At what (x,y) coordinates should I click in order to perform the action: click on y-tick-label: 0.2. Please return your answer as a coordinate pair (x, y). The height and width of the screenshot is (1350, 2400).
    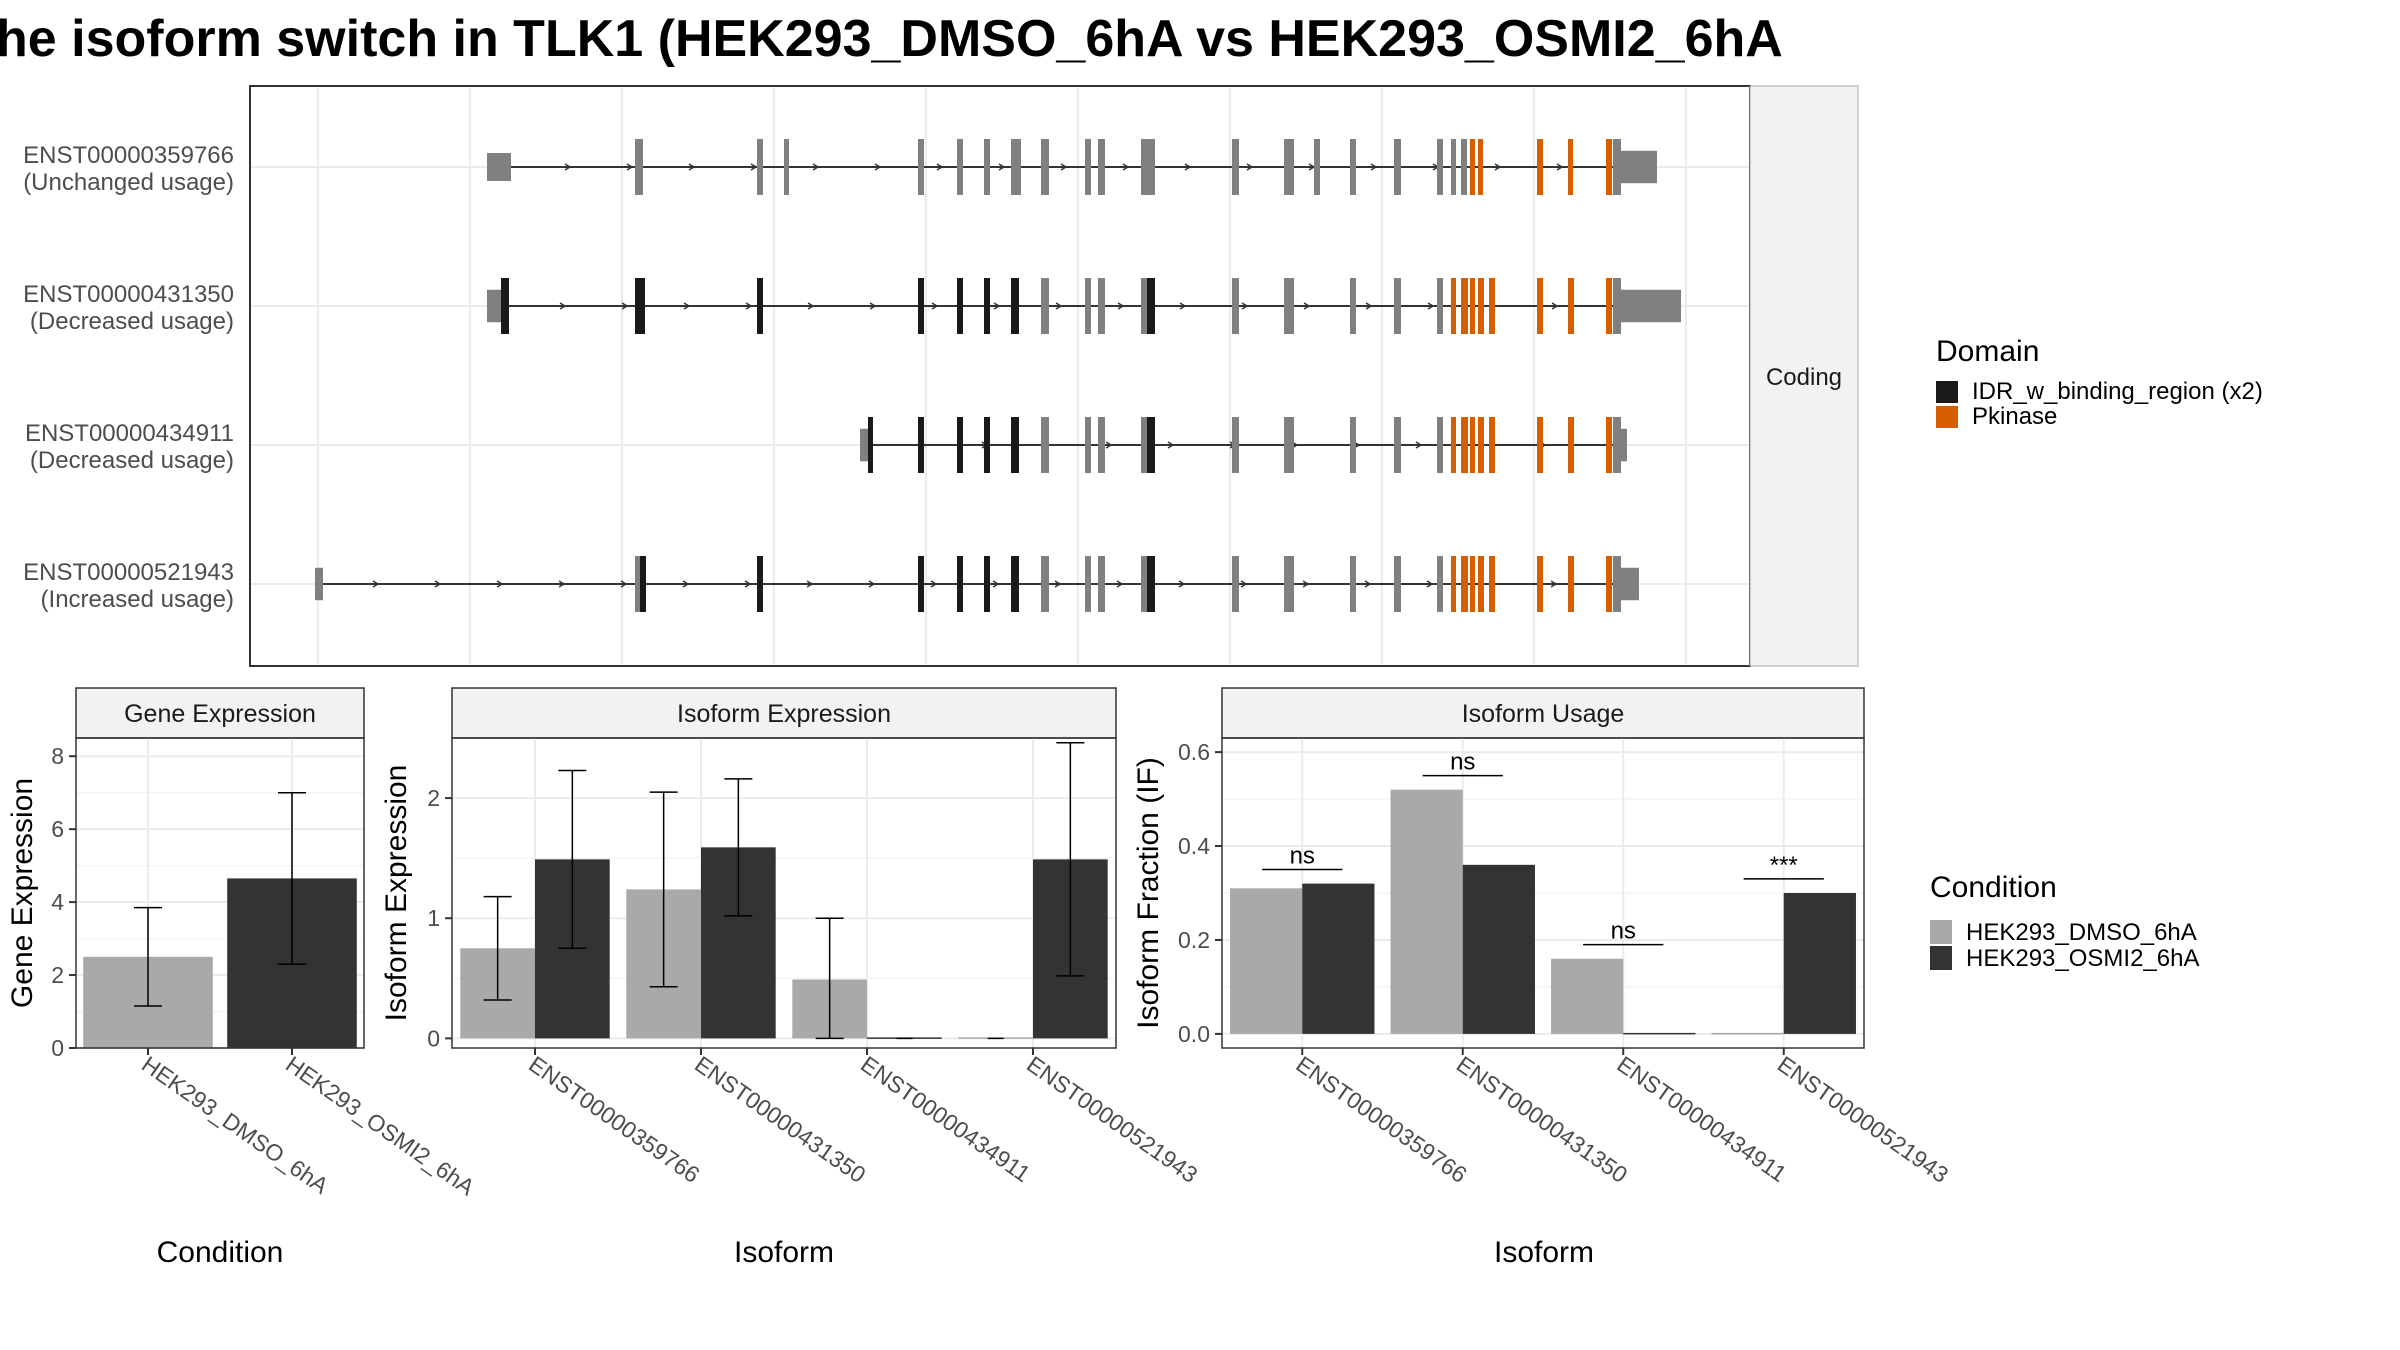
    Looking at the image, I should click on (1194, 940).